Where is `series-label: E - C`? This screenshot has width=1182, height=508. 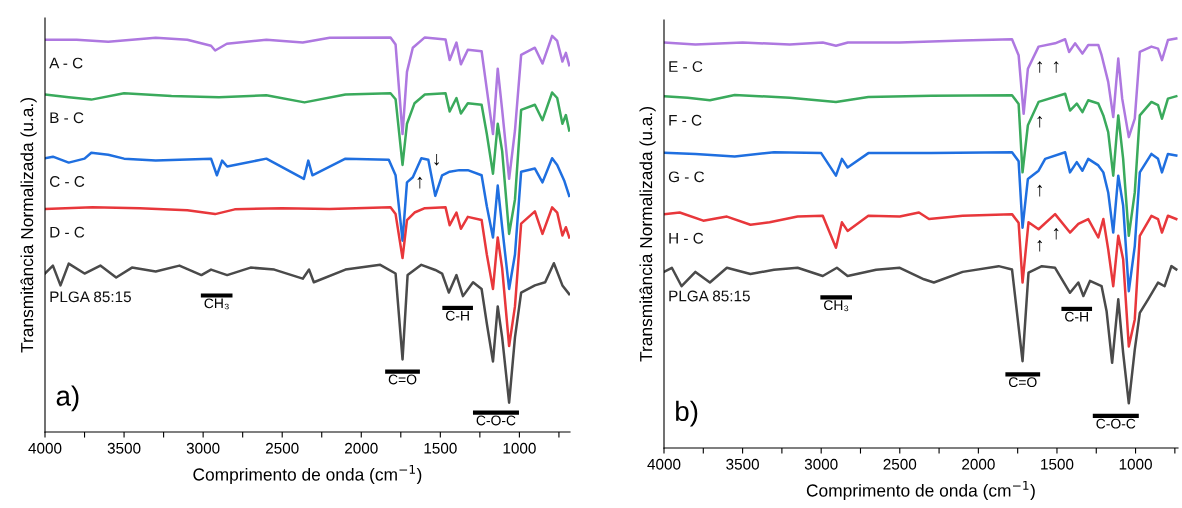 series-label: E - C is located at coordinates (686, 67).